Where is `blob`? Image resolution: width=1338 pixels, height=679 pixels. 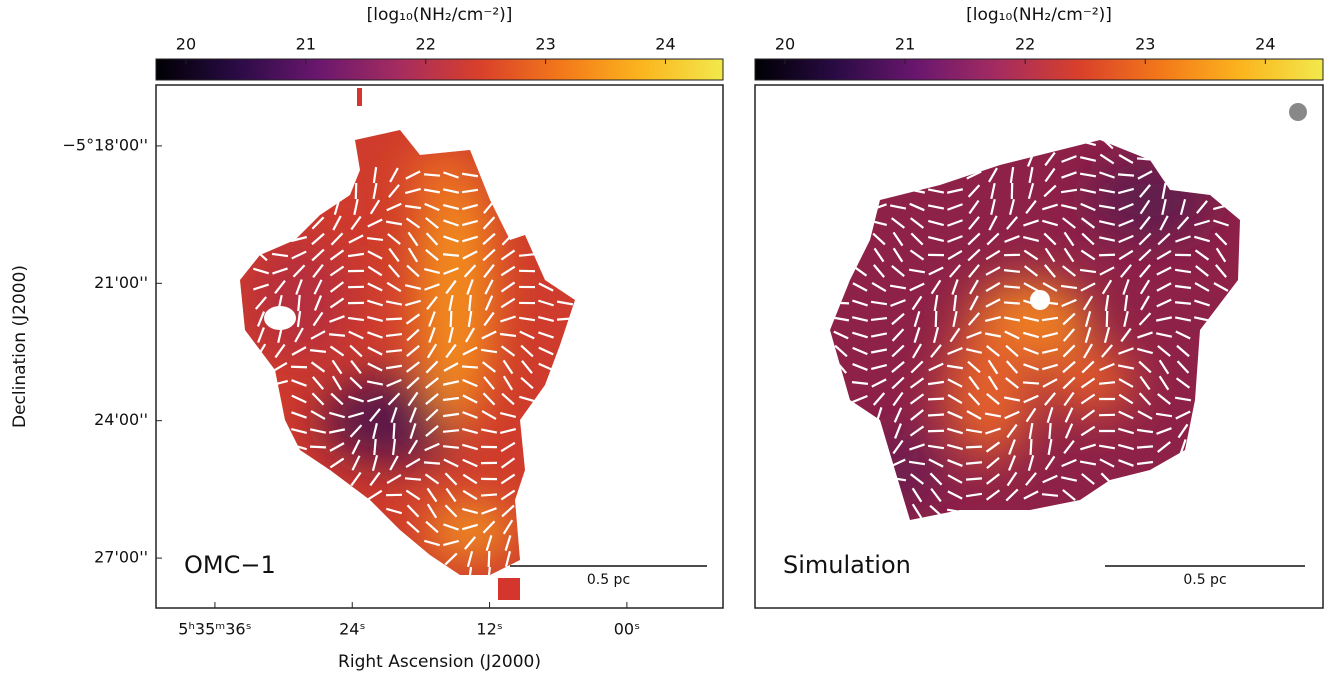 blob is located at coordinates (359, 97).